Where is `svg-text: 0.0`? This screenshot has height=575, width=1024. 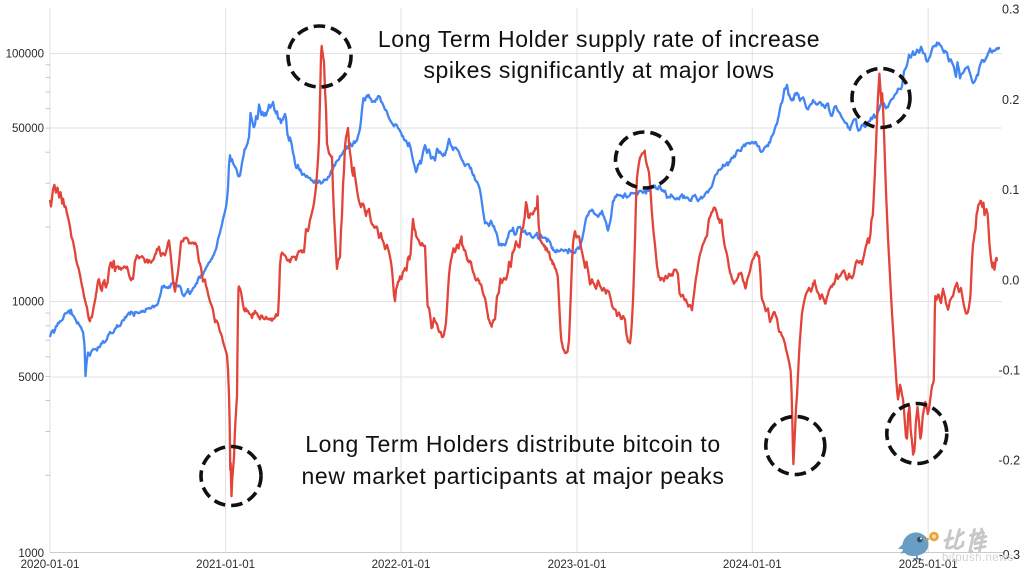 svg-text: 0.0 is located at coordinates (1010, 281).